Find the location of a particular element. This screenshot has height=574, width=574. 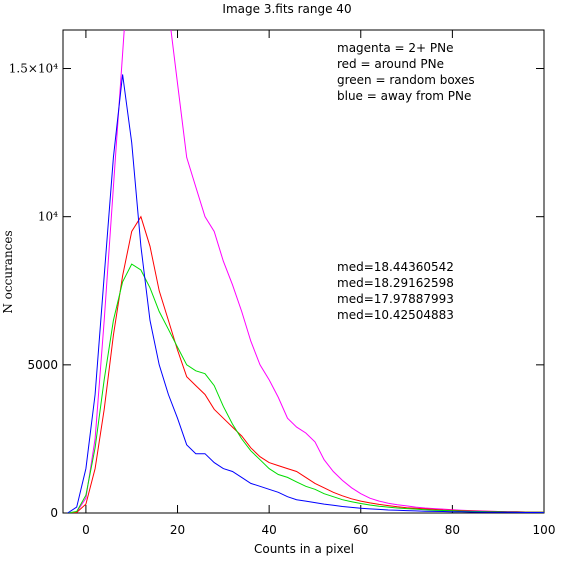

x-tick-label: 60 is located at coordinates (360, 530).